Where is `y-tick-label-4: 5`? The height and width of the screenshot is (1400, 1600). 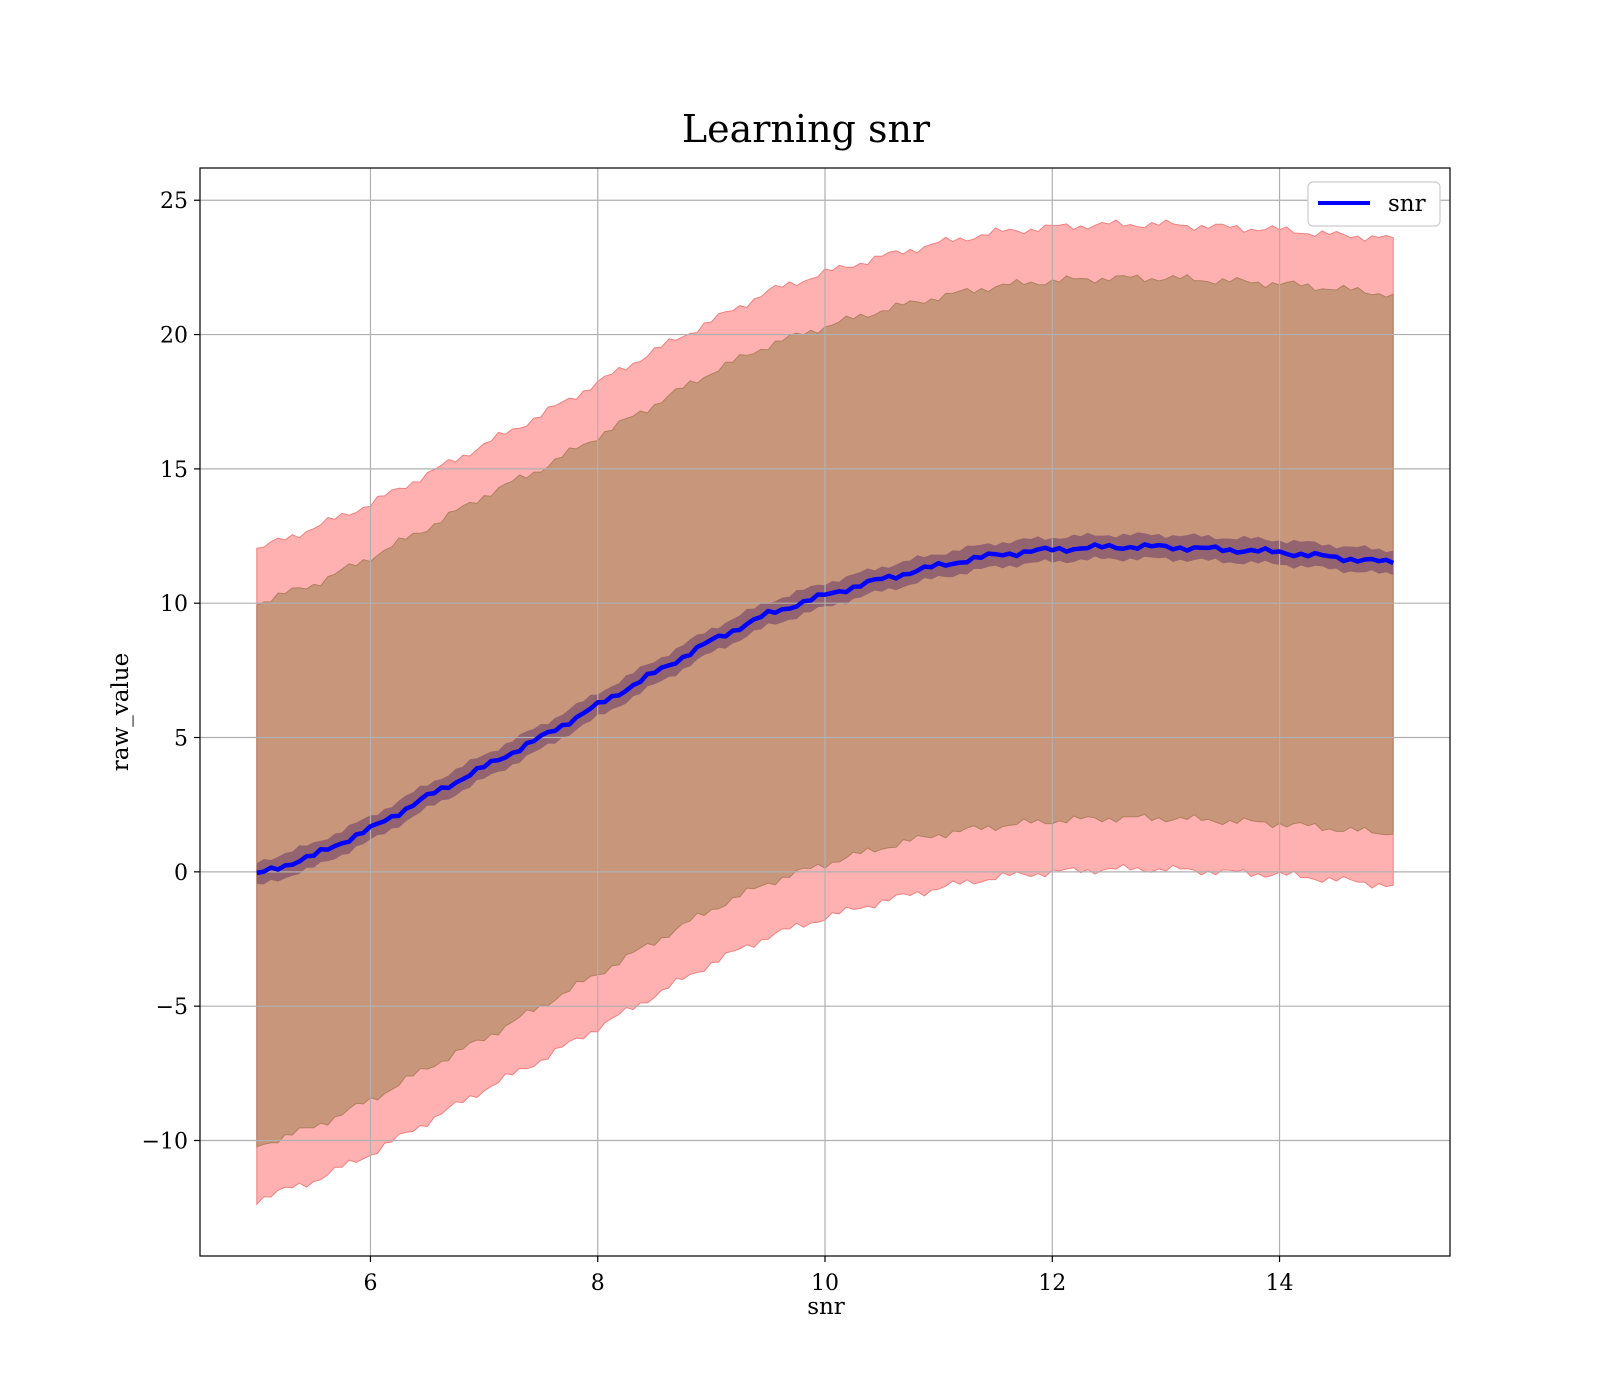
y-tick-label-4: 5 is located at coordinates (181, 739).